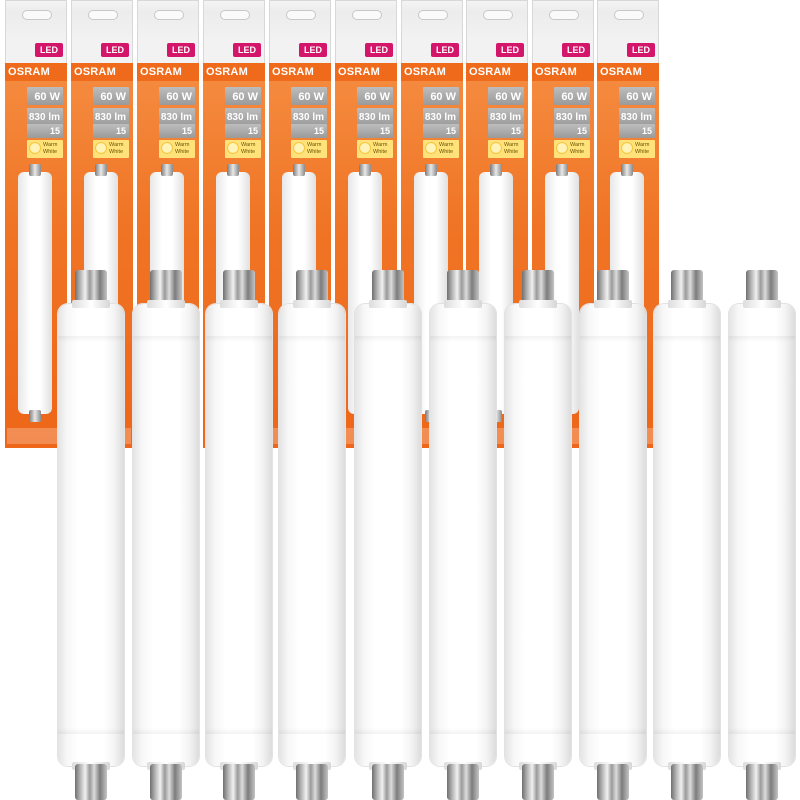 This screenshot has width=800, height=800. I want to click on packaged-tube, so click(35, 293).